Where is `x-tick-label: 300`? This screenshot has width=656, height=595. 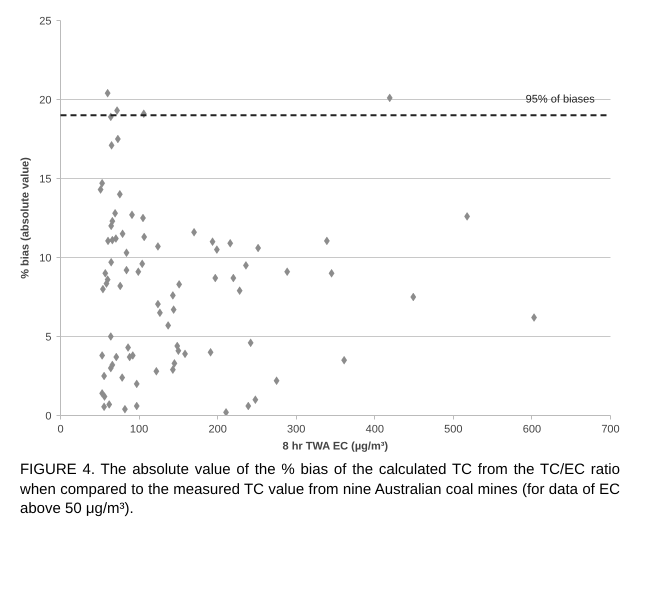
x-tick-label: 300 is located at coordinates (296, 430).